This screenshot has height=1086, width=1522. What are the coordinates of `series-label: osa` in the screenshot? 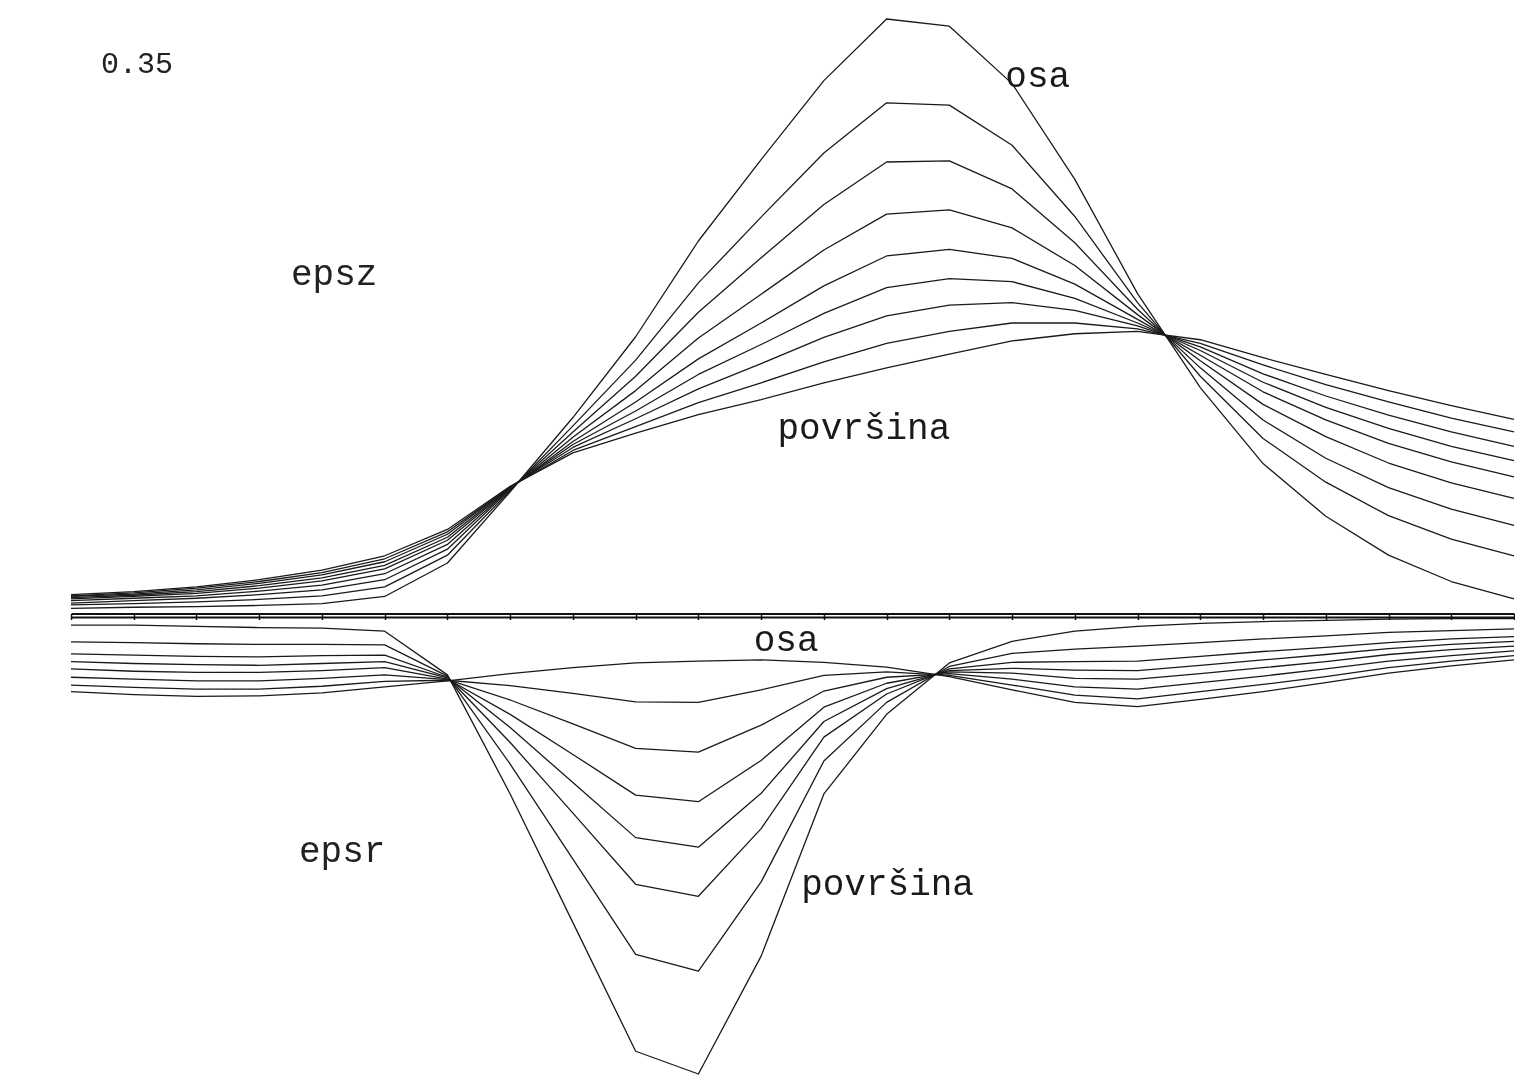 It's located at (1038, 78).